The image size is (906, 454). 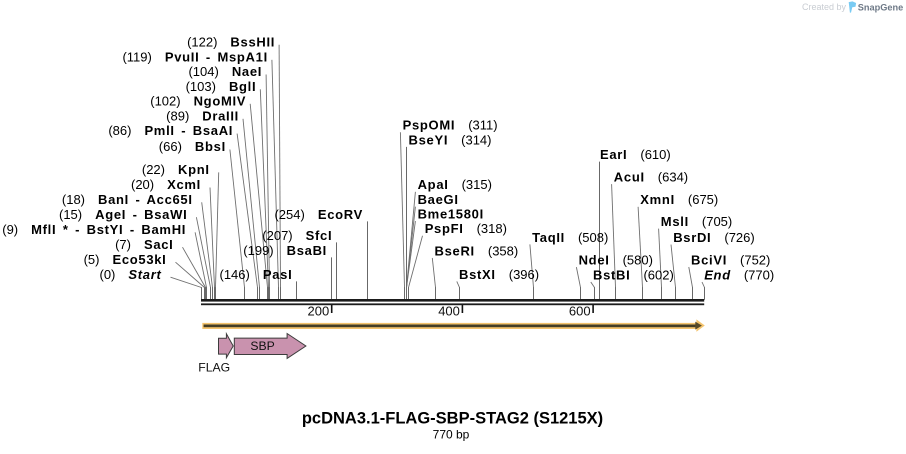 What do you see at coordinates (651, 177) in the screenshot?
I see `svg-text:AcuI(634): AcuI (634)` at bounding box center [651, 177].